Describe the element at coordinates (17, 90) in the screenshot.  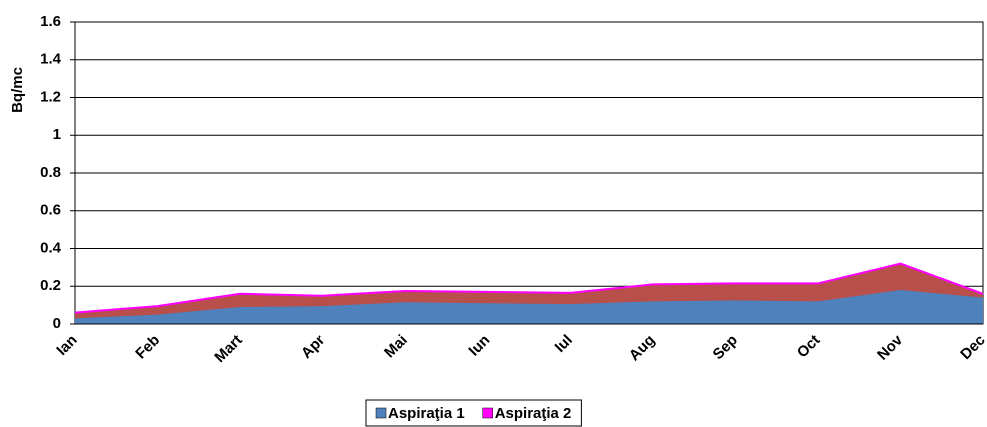
I see `y-axis-label: Bq/mc` at that location.